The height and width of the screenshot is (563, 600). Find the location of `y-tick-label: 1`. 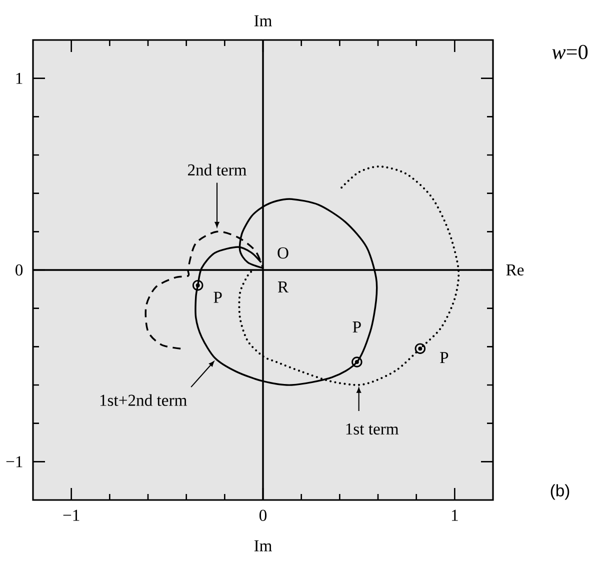

y-tick-label: 1 is located at coordinates (19, 78).